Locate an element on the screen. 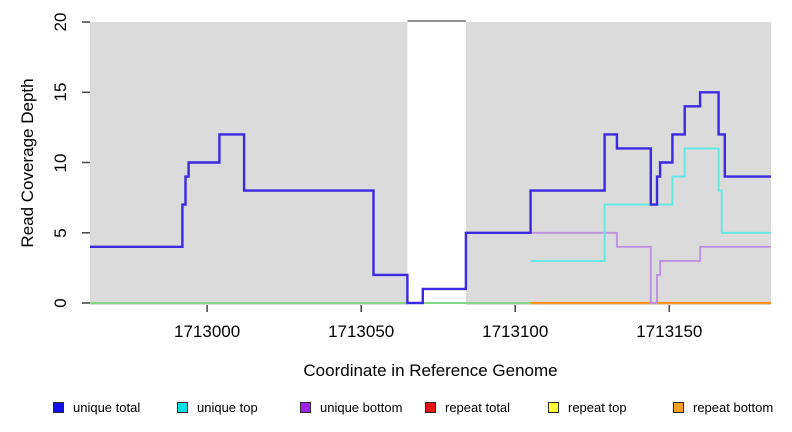 This screenshot has width=792, height=432. legend-swatch-unique-top is located at coordinates (182, 407).